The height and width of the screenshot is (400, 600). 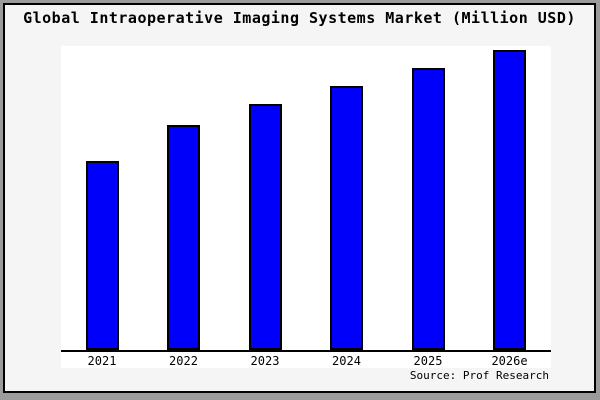 What do you see at coordinates (346, 361) in the screenshot?
I see `x-tick-label-2024: 2024` at bounding box center [346, 361].